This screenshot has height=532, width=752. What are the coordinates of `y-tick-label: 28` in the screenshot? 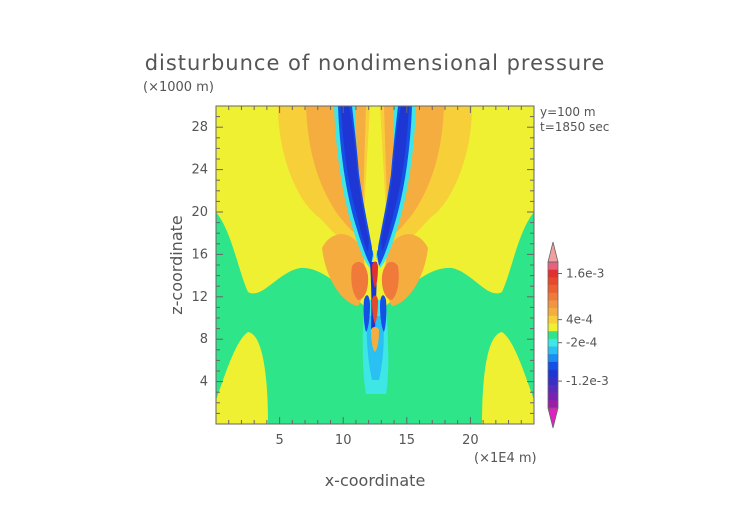 It's located at (199, 127).